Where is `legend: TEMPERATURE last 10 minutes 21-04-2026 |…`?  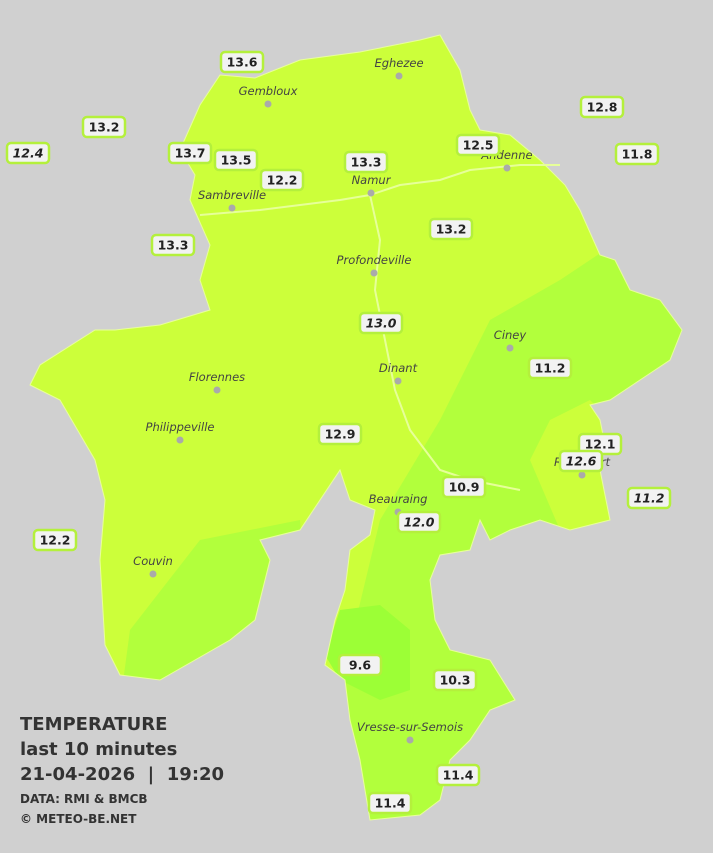 legend: TEMPERATURE last 10 minutes 21-04-2026 |… is located at coordinates (122, 770).